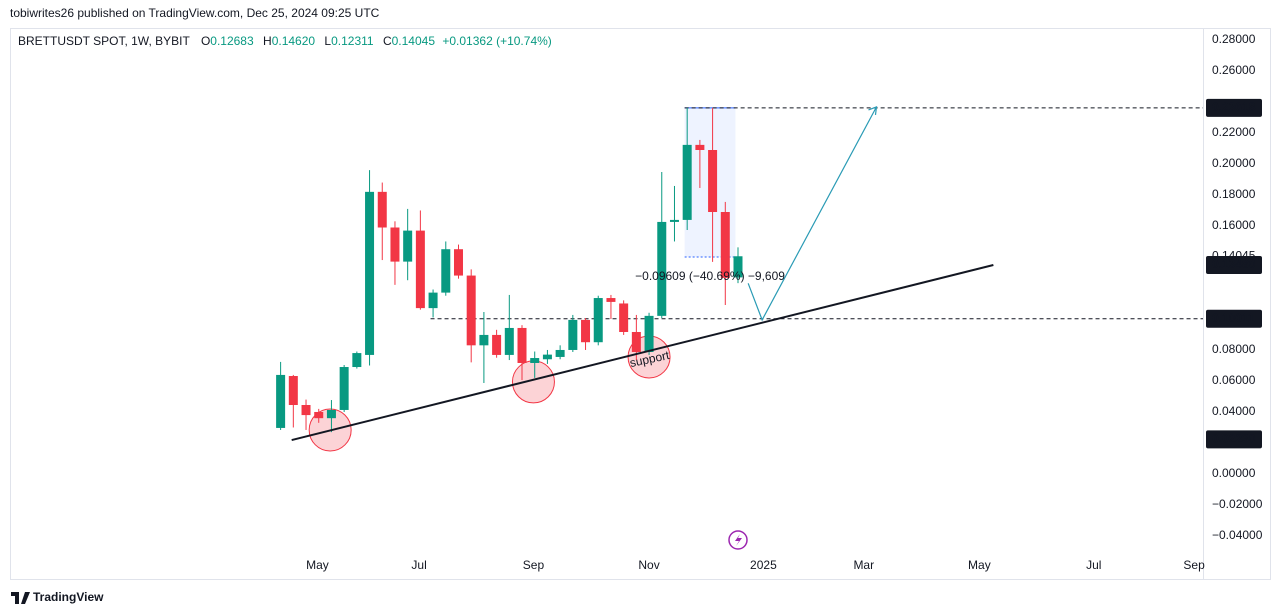 Image resolution: width=1281 pixels, height=615 pixels. Describe the element at coordinates (1234, 473) in the screenshot. I see `y-tick-label: 0.00000` at that location.